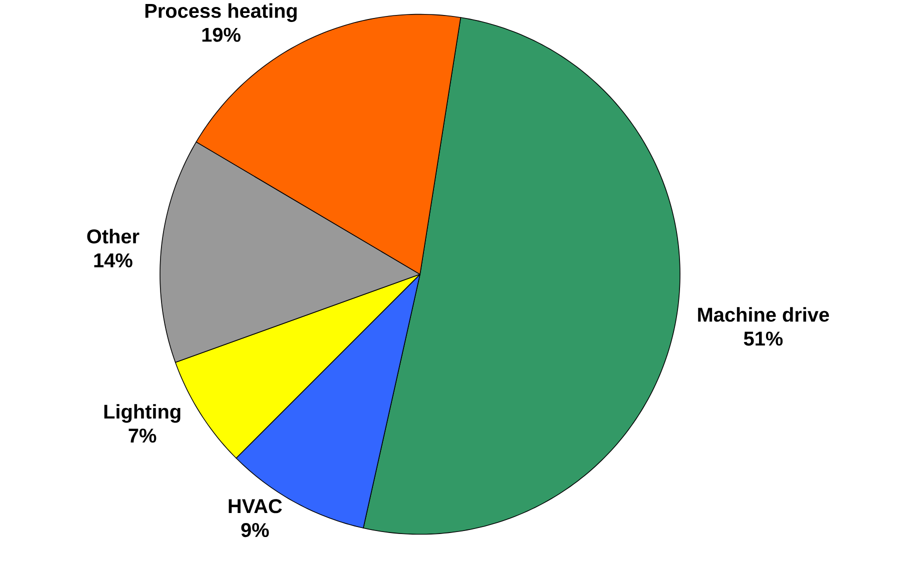  Describe the element at coordinates (113, 236) in the screenshot. I see `slice-label: Other` at that location.